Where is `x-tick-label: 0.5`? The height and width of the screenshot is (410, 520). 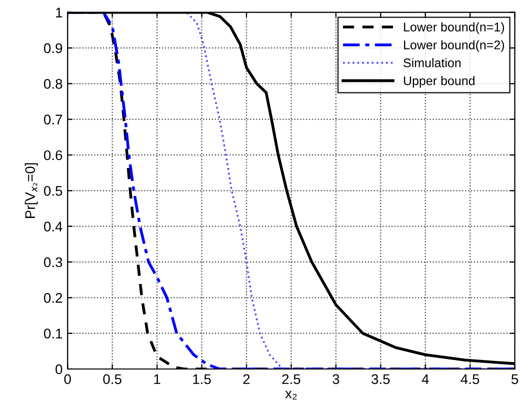
x-tick-label: 0.5 is located at coordinates (112, 379).